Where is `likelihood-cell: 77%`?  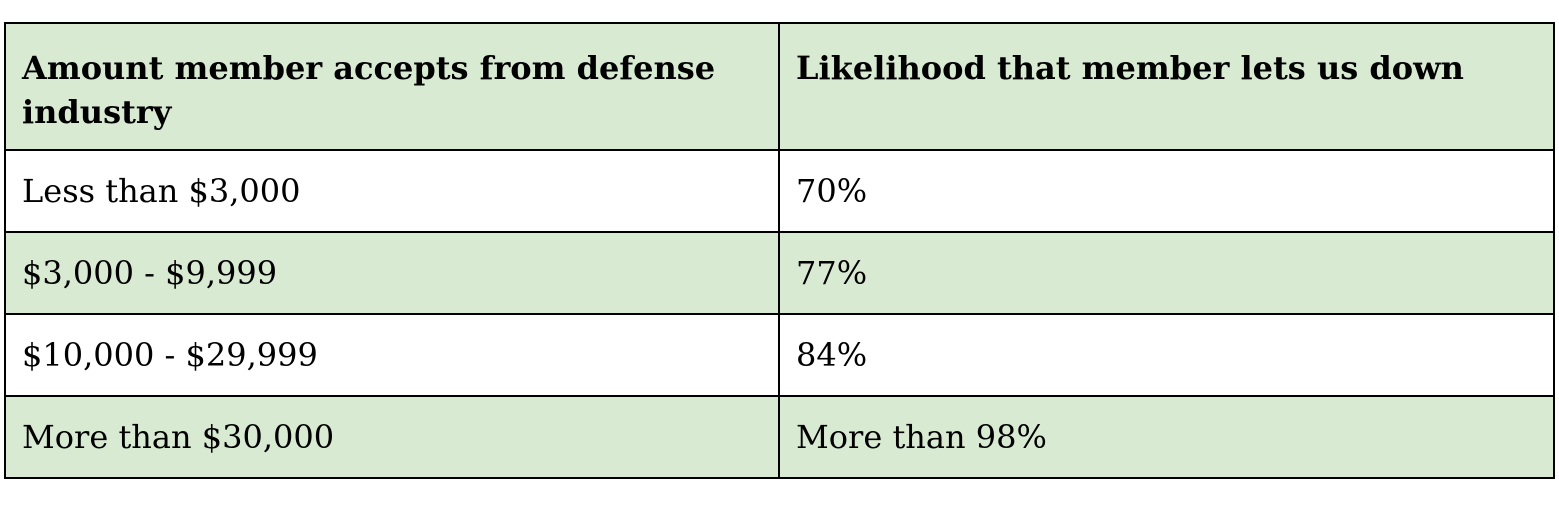
likelihood-cell: 77% is located at coordinates (1166, 273).